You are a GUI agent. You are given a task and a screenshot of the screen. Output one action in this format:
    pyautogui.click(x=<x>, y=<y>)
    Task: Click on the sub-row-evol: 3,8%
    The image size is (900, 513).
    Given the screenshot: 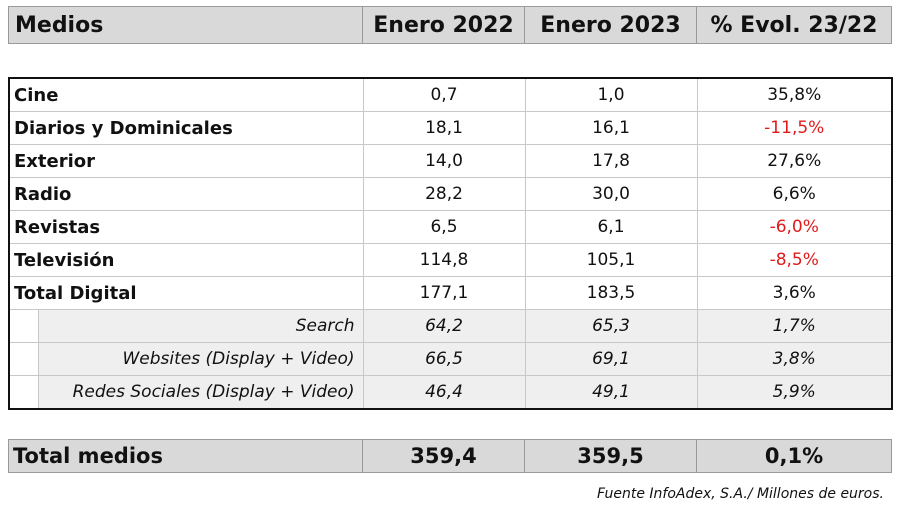 What is the action you would take?
    pyautogui.click(x=794, y=359)
    